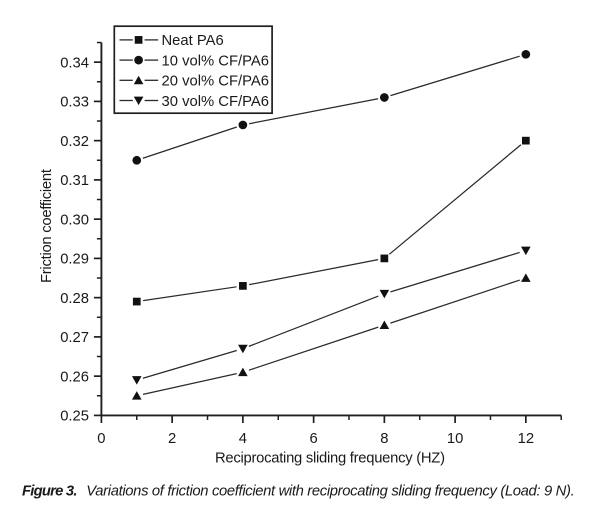 The height and width of the screenshot is (521, 600). I want to click on svg-text: 8, so click(384, 439).